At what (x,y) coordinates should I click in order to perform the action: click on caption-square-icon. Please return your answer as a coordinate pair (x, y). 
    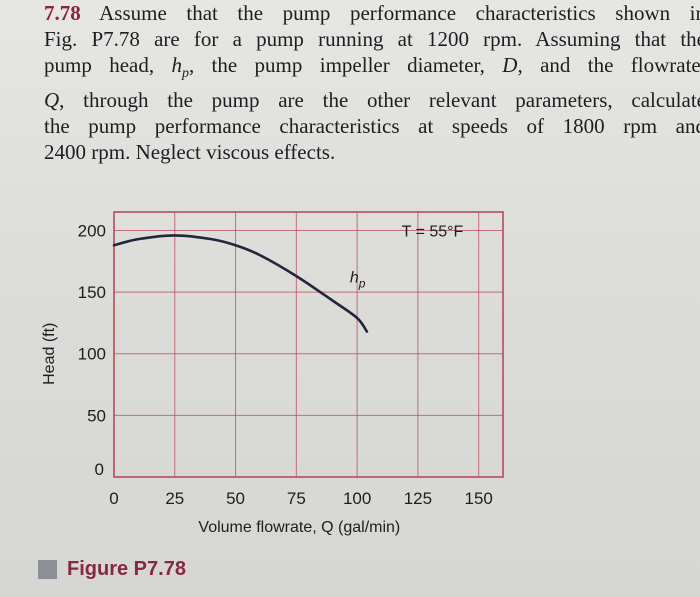
    Looking at the image, I should click on (47, 569).